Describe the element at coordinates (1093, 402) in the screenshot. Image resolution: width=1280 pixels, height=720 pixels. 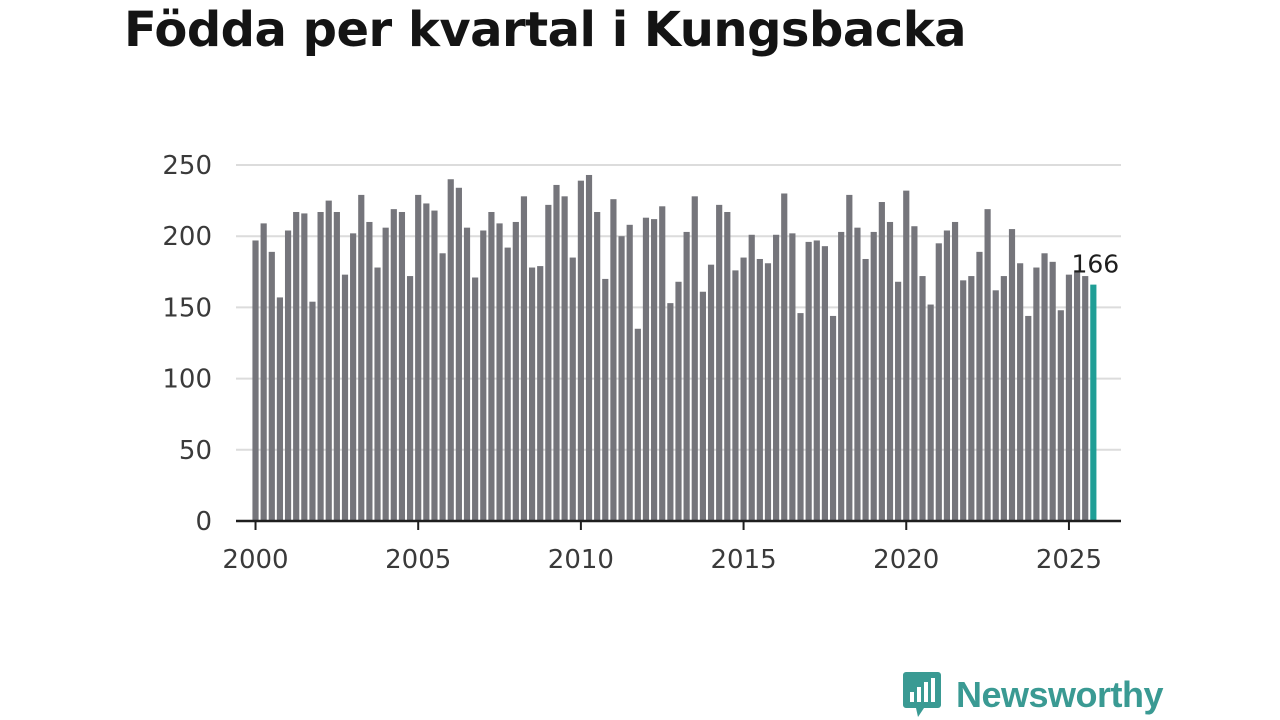
I see `bar-highlight` at that location.